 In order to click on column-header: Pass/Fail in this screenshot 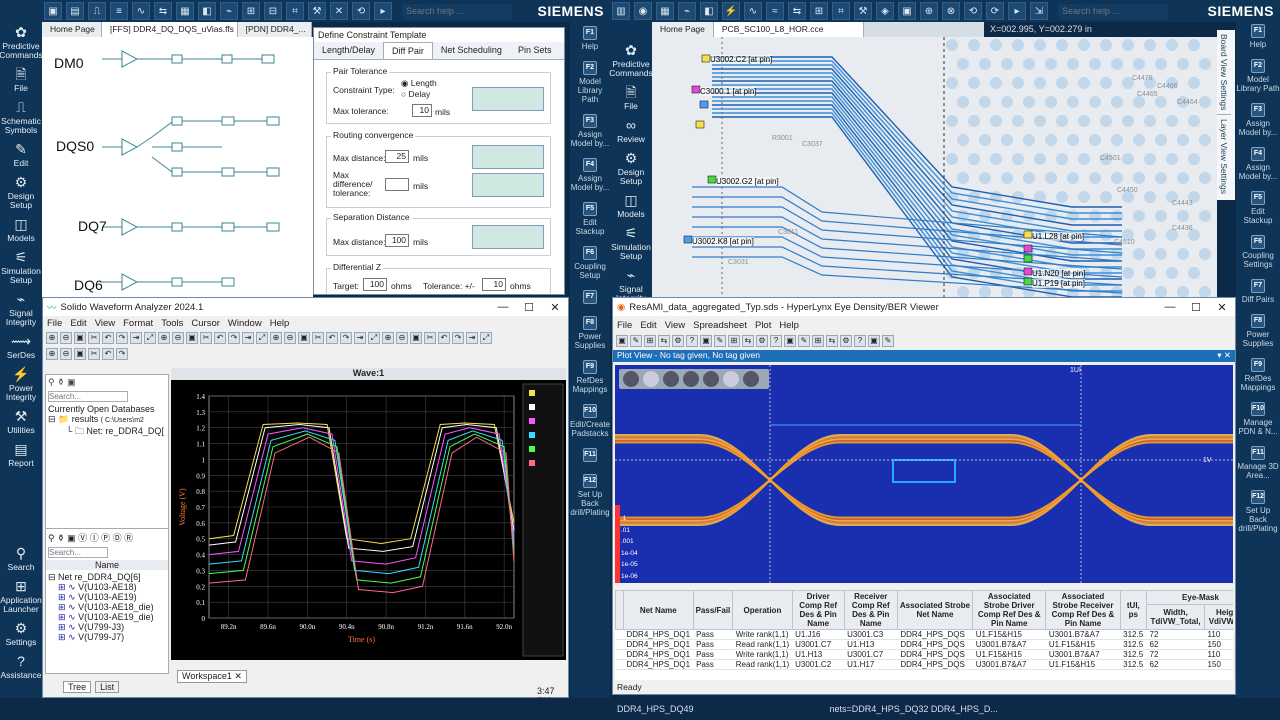, I will do `click(713, 610)`.